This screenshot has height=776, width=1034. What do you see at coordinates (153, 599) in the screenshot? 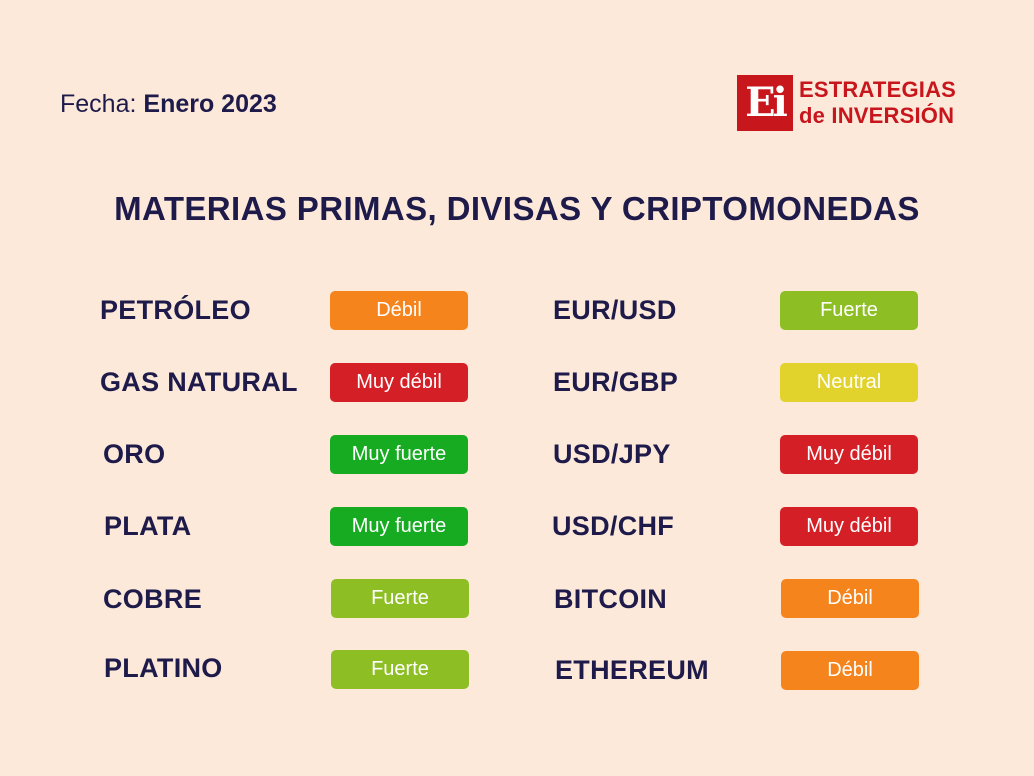
I see `item-label: COBRE` at bounding box center [153, 599].